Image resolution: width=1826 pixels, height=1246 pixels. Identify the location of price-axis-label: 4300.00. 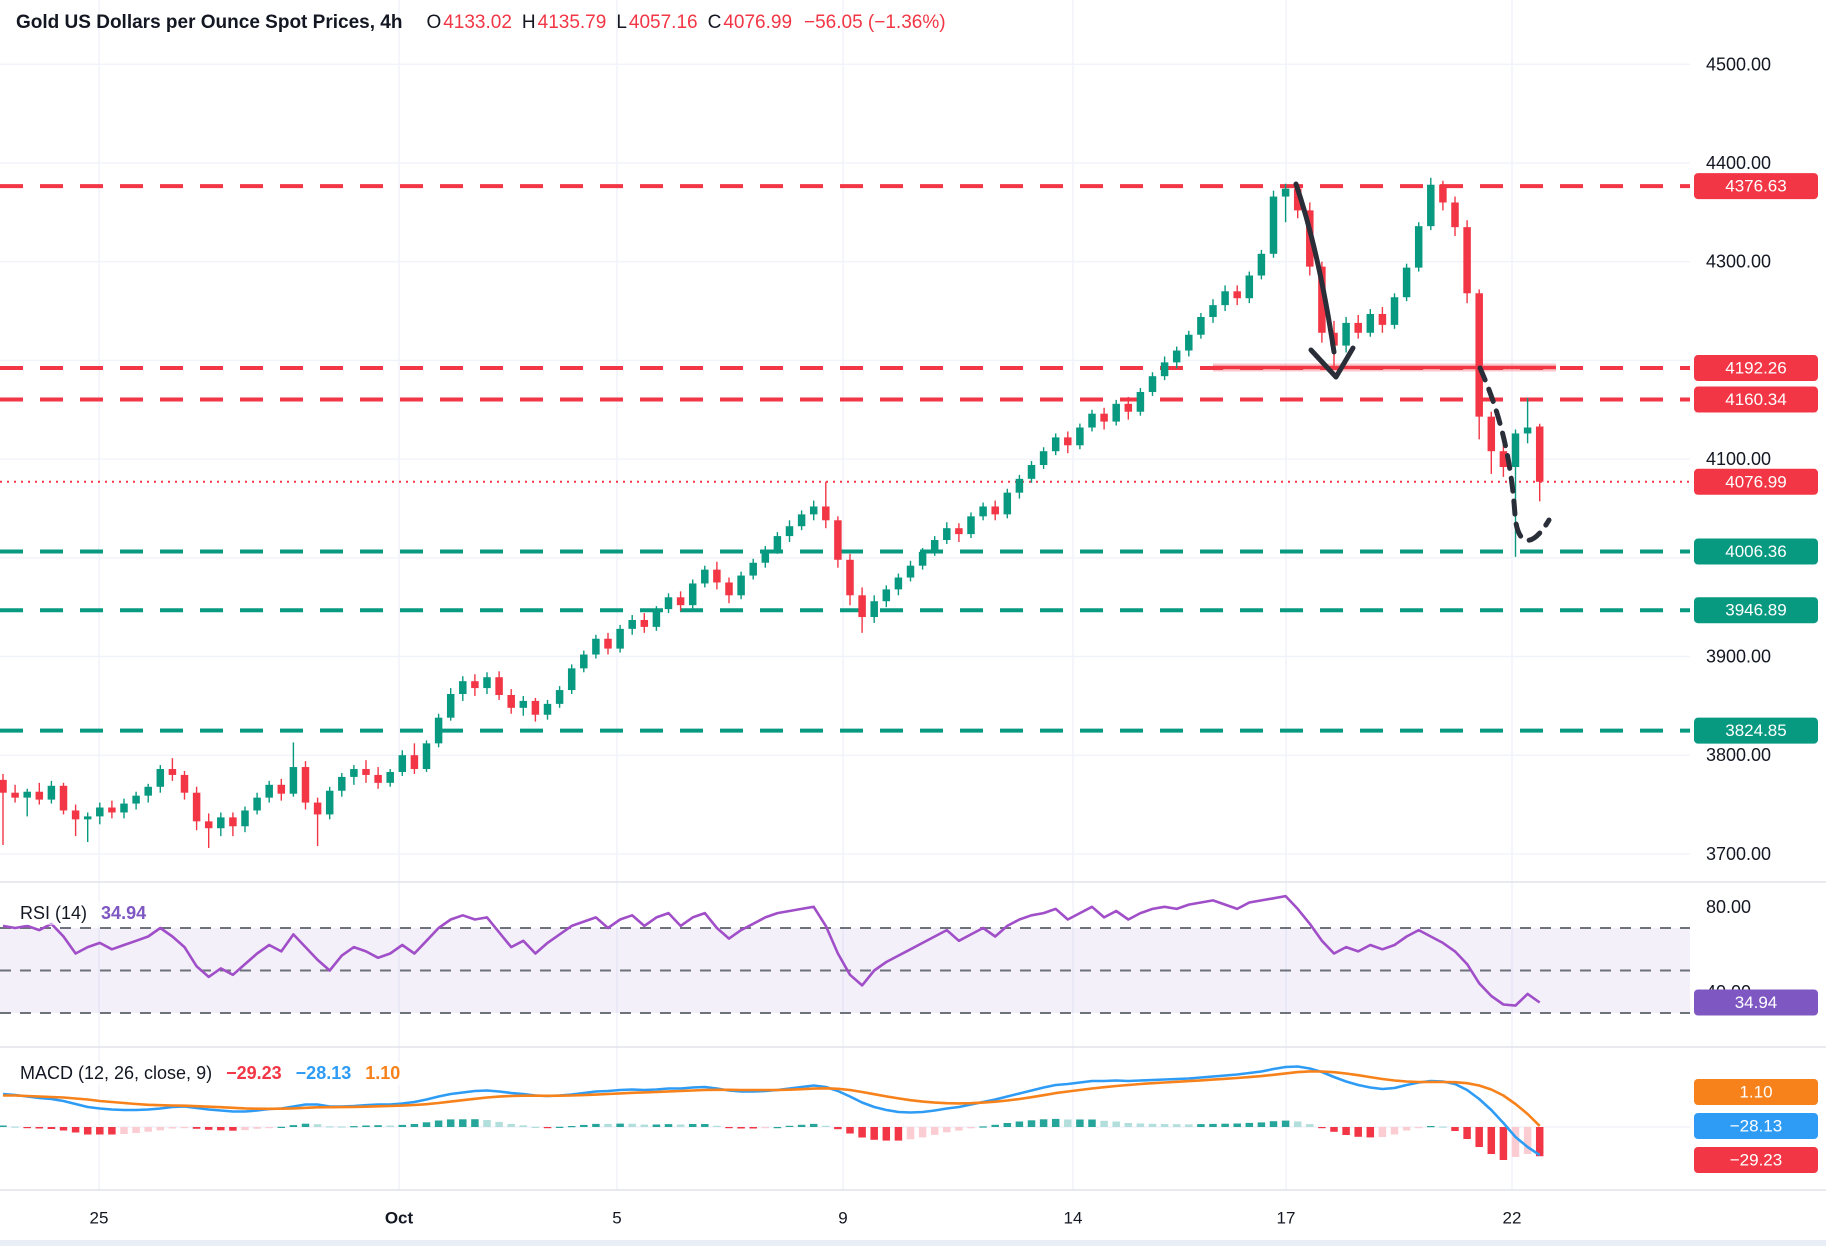
(1738, 262).